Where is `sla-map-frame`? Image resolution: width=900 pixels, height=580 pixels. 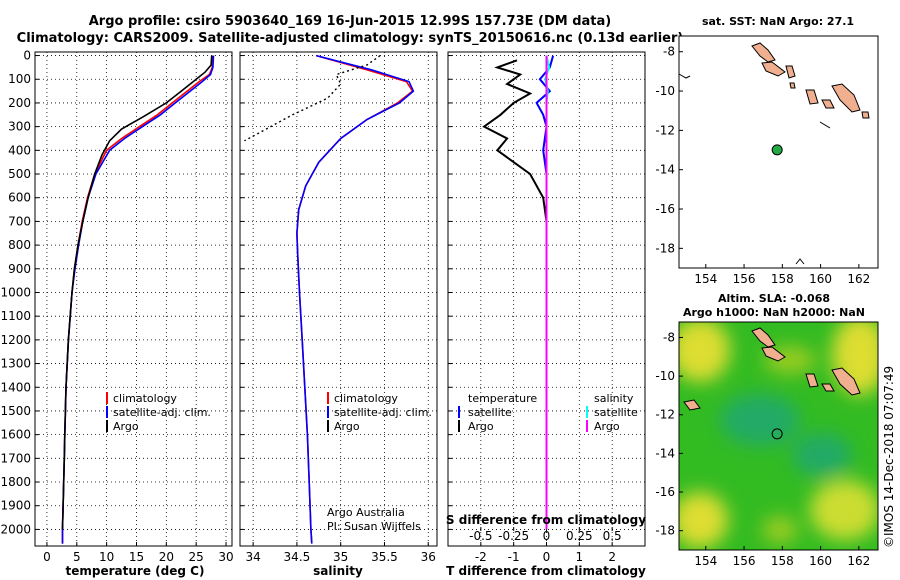
sla-map-frame is located at coordinates (778, 436).